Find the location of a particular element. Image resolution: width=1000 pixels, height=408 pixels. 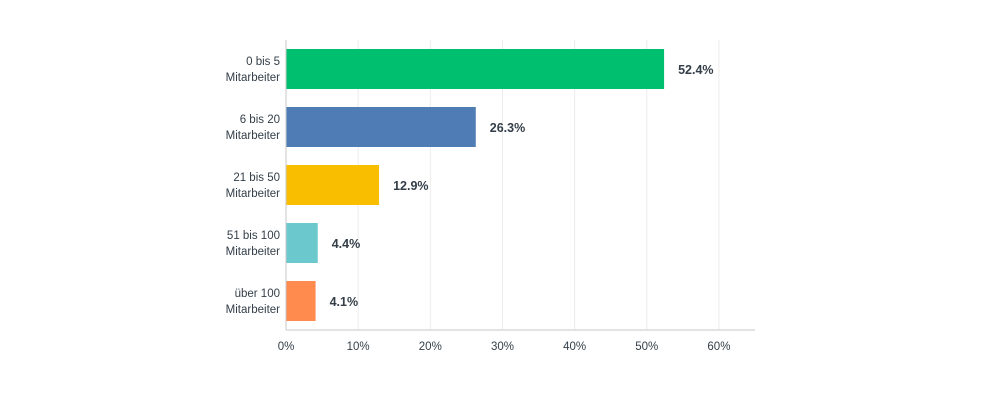

x-tick-label: 30% is located at coordinates (502, 347).